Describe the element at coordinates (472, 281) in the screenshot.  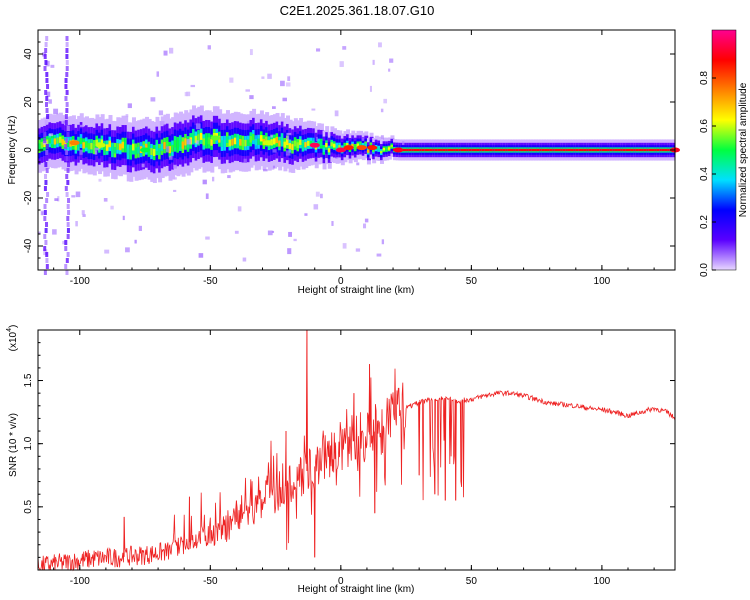
I see `spec-x-tick-label: 50` at that location.